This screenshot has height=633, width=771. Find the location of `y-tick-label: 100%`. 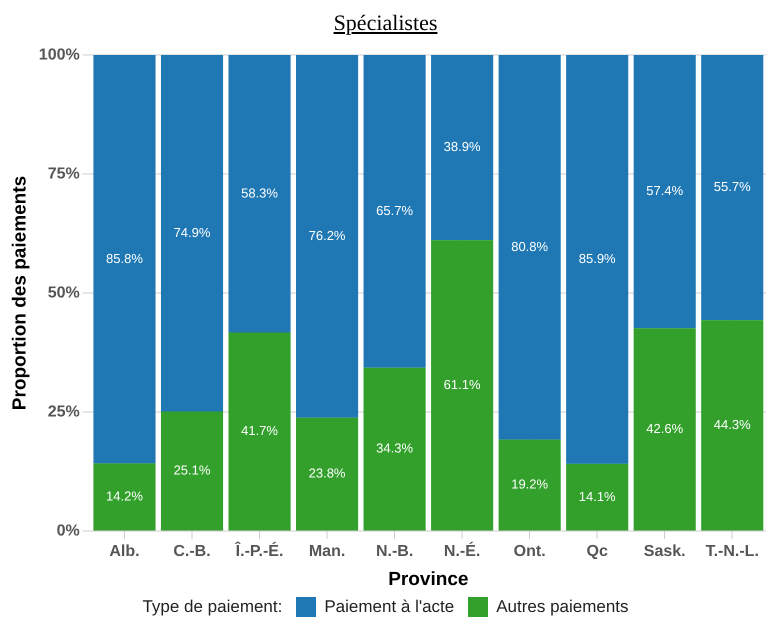

y-tick-label: 100% is located at coordinates (59, 55).